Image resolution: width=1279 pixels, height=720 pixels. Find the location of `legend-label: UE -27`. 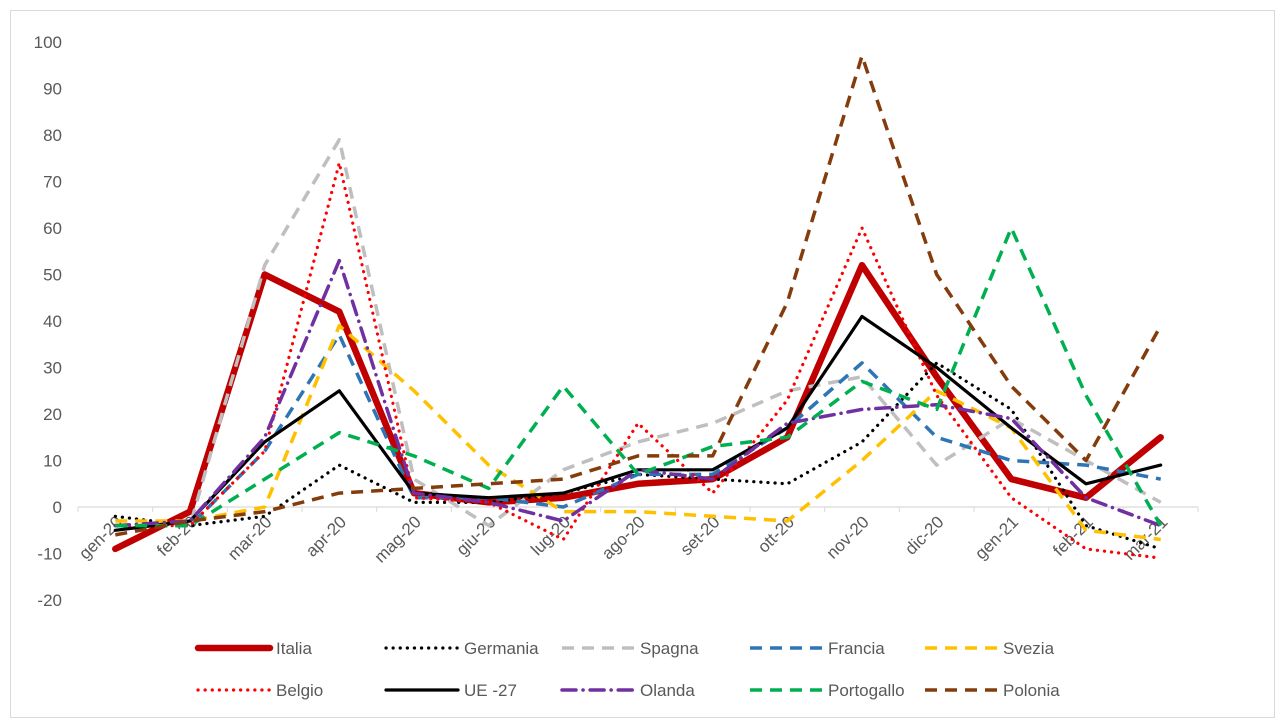

legend-label: UE -27 is located at coordinates (490, 690).